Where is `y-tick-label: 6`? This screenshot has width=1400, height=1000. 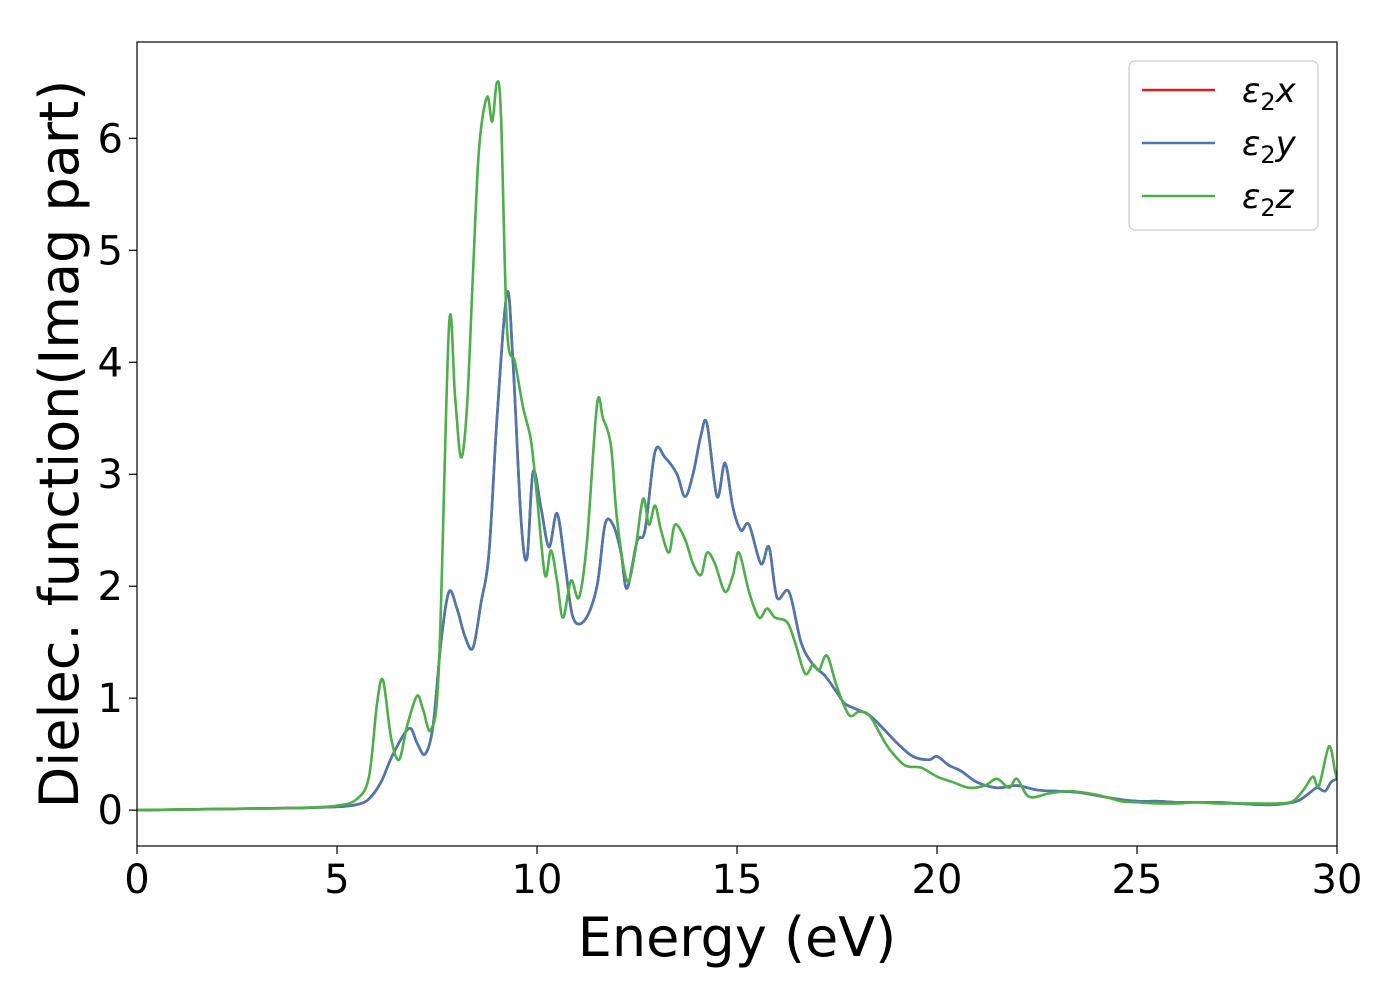
y-tick-label: 6 is located at coordinates (110, 139).